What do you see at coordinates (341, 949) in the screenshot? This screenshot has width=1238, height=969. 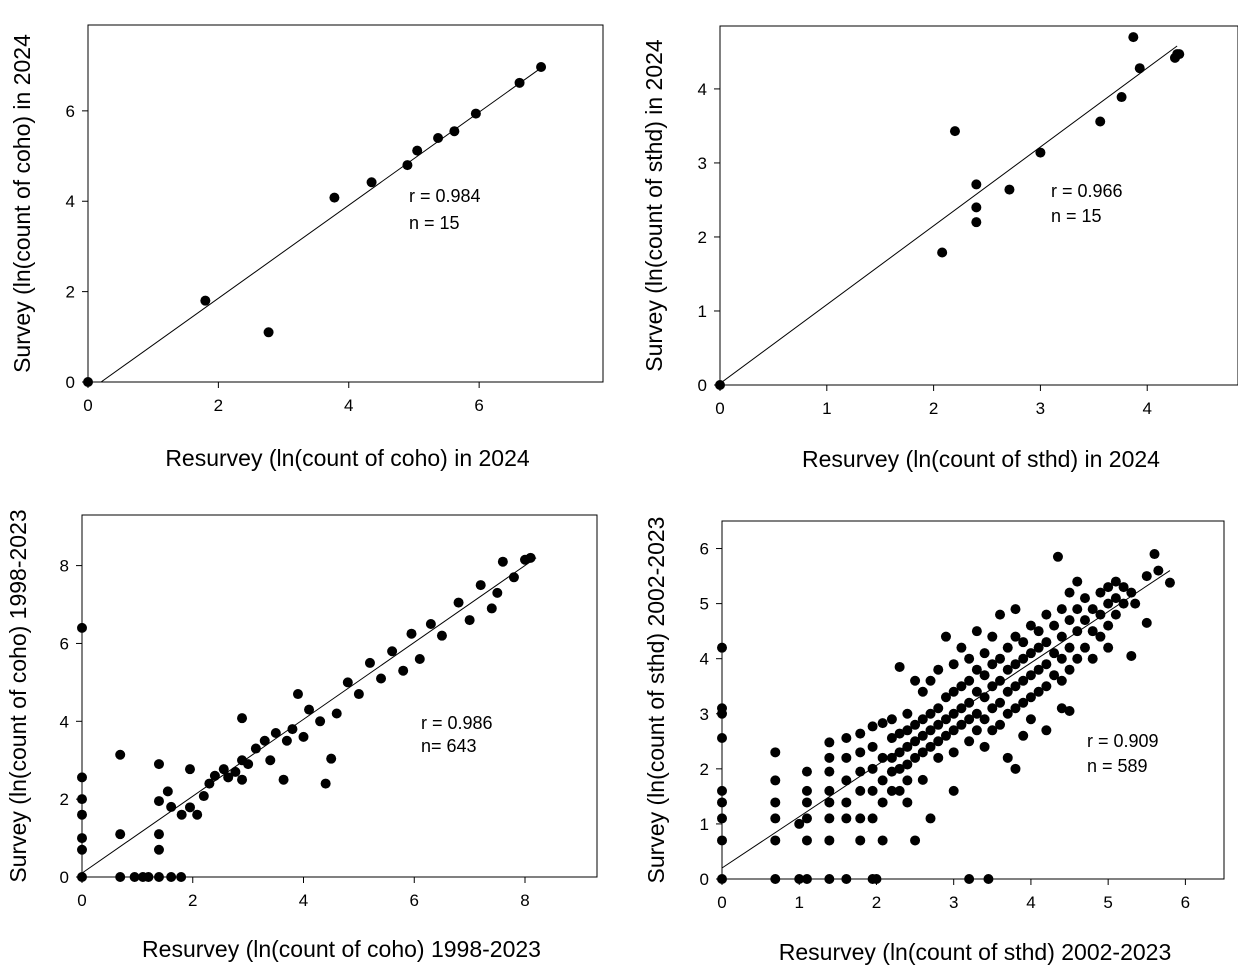 I see `x-axis-title: Resurvey (ln(count of coho) 1998-2023` at bounding box center [341, 949].